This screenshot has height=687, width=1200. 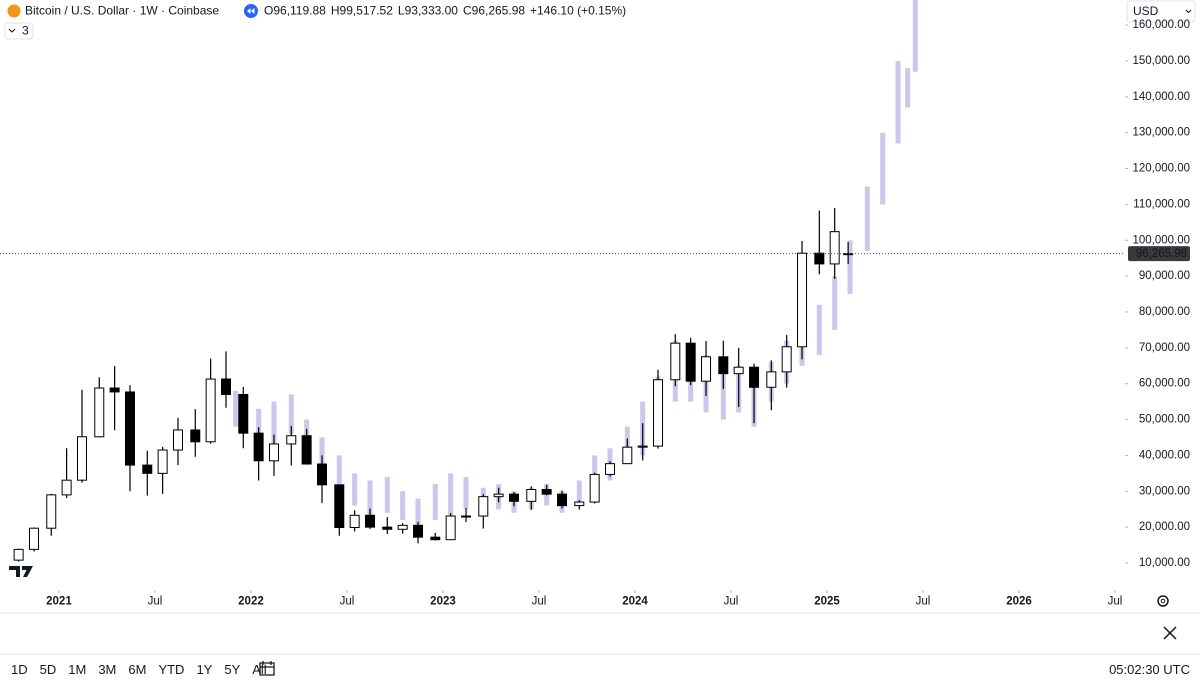 I want to click on last-price-label: 96,265.98, so click(x=1161, y=254).